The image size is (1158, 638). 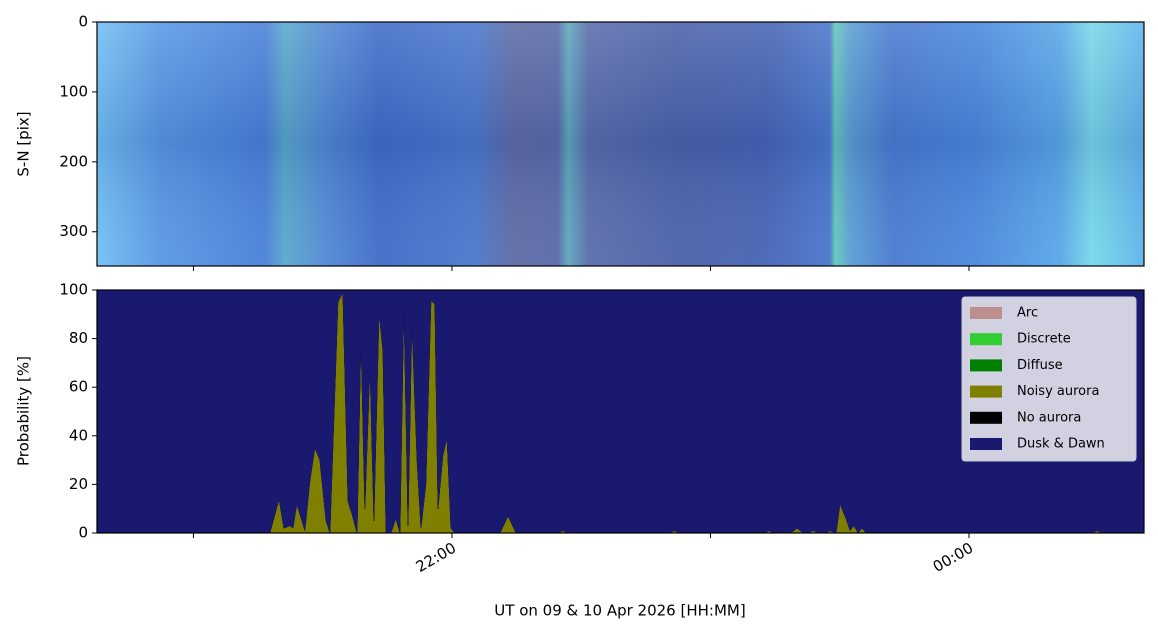 What do you see at coordinates (24, 143) in the screenshot?
I see `y-axis-label: S-N [pix]` at bounding box center [24, 143].